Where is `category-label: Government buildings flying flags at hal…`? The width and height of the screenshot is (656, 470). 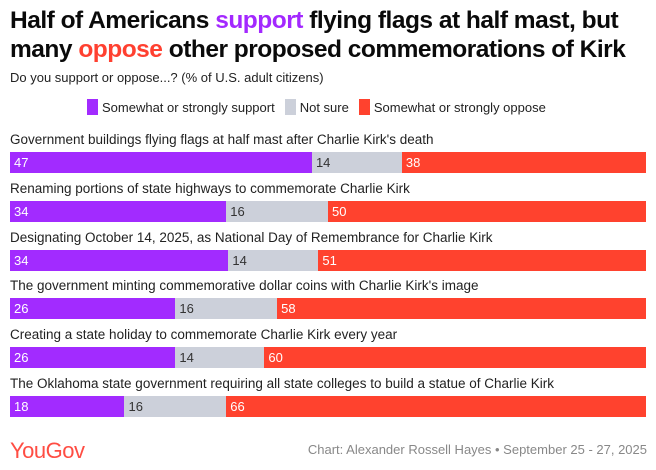 category-label: Government buildings flying flags at hal… is located at coordinates (222, 139).